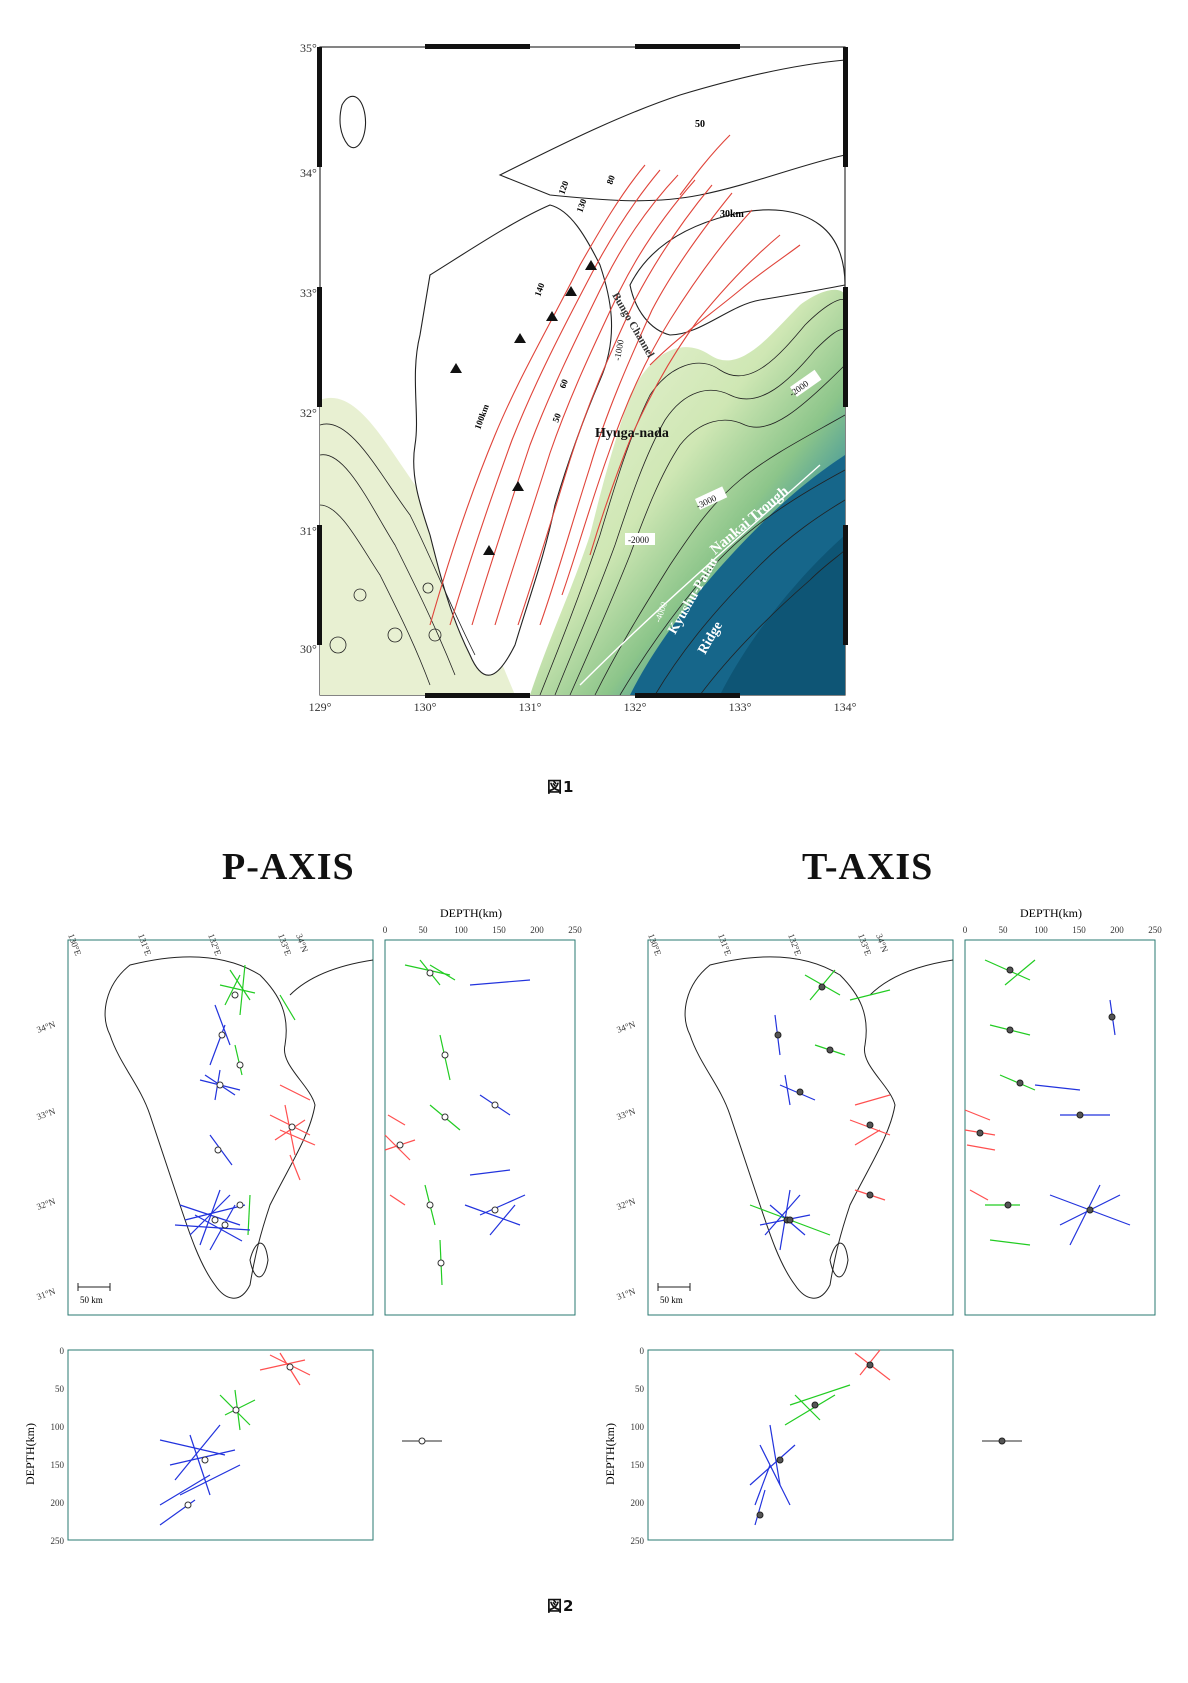 The height and width of the screenshot is (1683, 1188). What do you see at coordinates (46, 1160) in the screenshot?
I see `p-map-lat-ticks: 34°N 33°N 32°N 31°N` at bounding box center [46, 1160].